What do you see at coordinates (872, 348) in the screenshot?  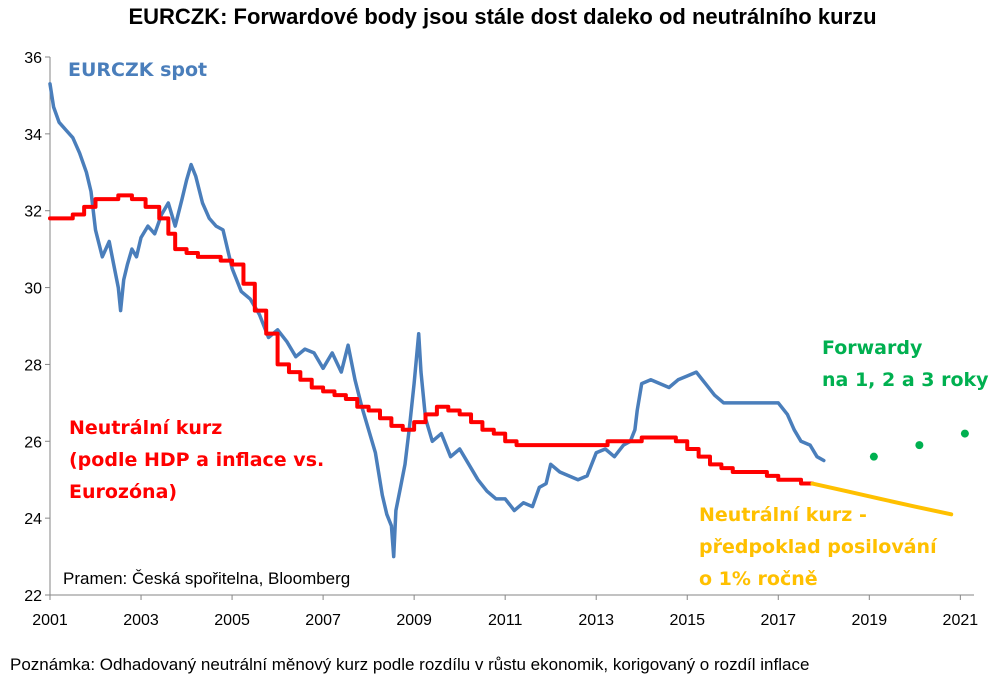 I see `forwards-label-line1: Forwardy` at bounding box center [872, 348].